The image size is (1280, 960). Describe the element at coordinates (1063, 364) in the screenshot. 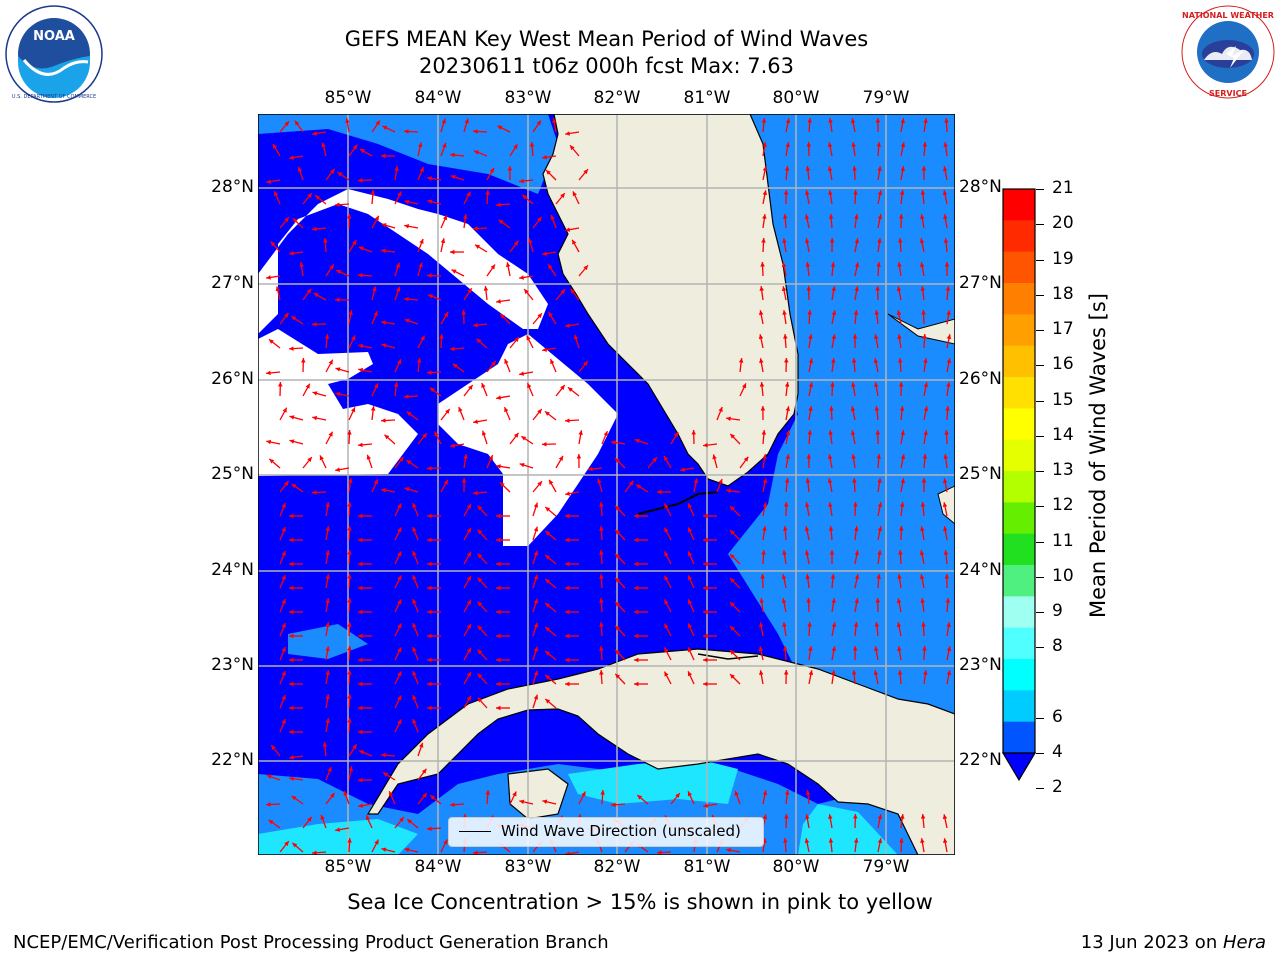

I see `colorbar-tick-label: 16` at that location.